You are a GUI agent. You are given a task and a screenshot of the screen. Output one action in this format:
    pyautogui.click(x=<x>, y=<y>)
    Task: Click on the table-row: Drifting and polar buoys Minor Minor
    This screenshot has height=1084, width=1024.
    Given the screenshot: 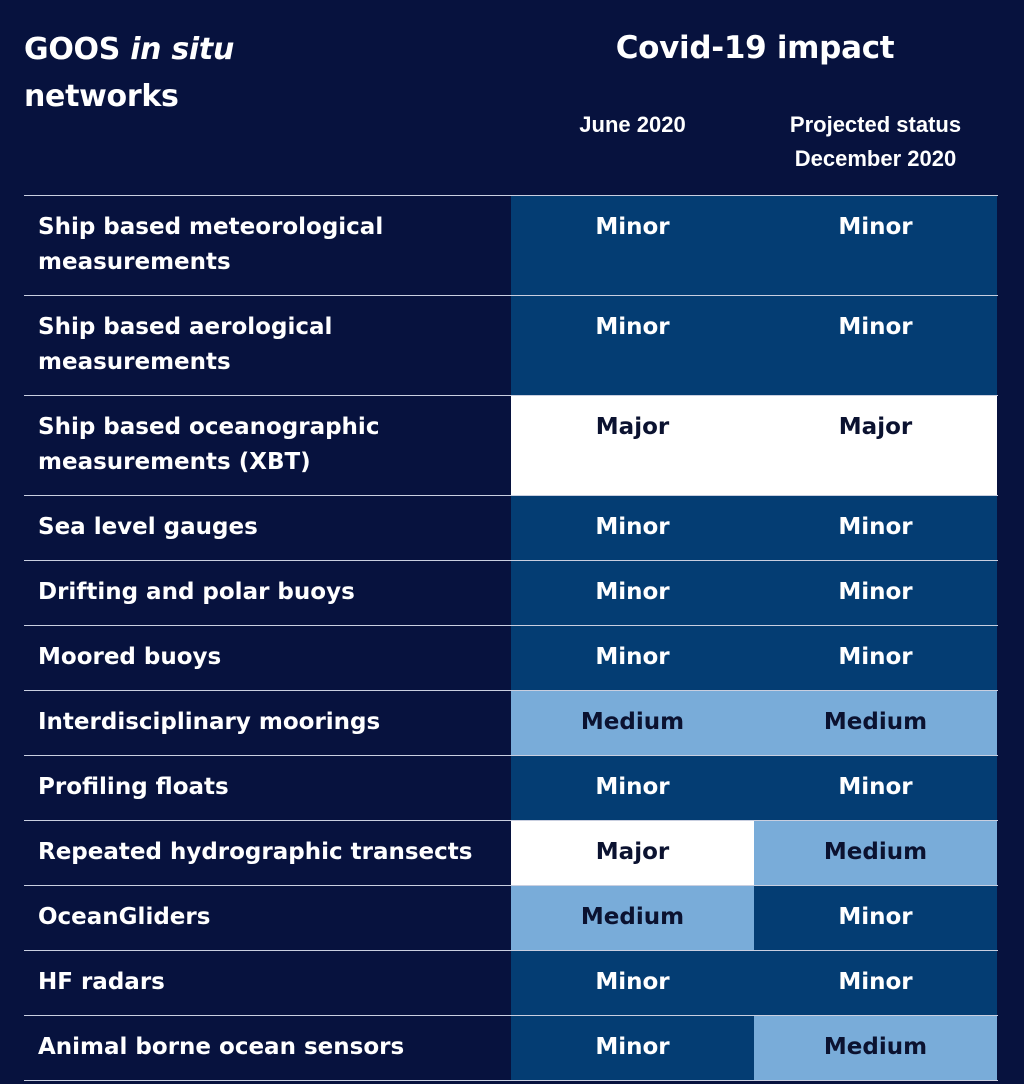 What is the action you would take?
    pyautogui.click(x=511, y=593)
    